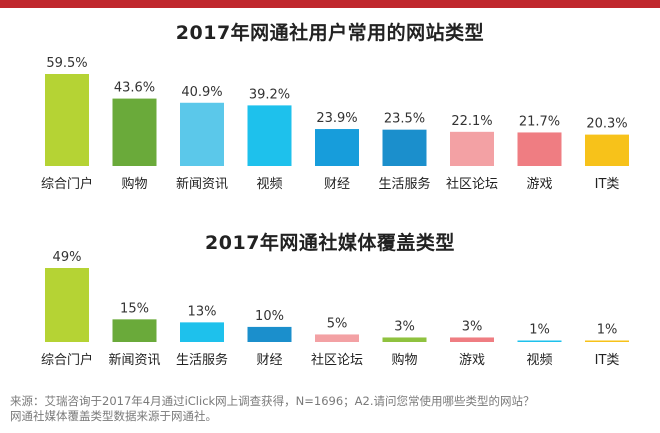  What do you see at coordinates (539, 329) in the screenshot?
I see `coverage-value-label-8: 1%` at bounding box center [539, 329].